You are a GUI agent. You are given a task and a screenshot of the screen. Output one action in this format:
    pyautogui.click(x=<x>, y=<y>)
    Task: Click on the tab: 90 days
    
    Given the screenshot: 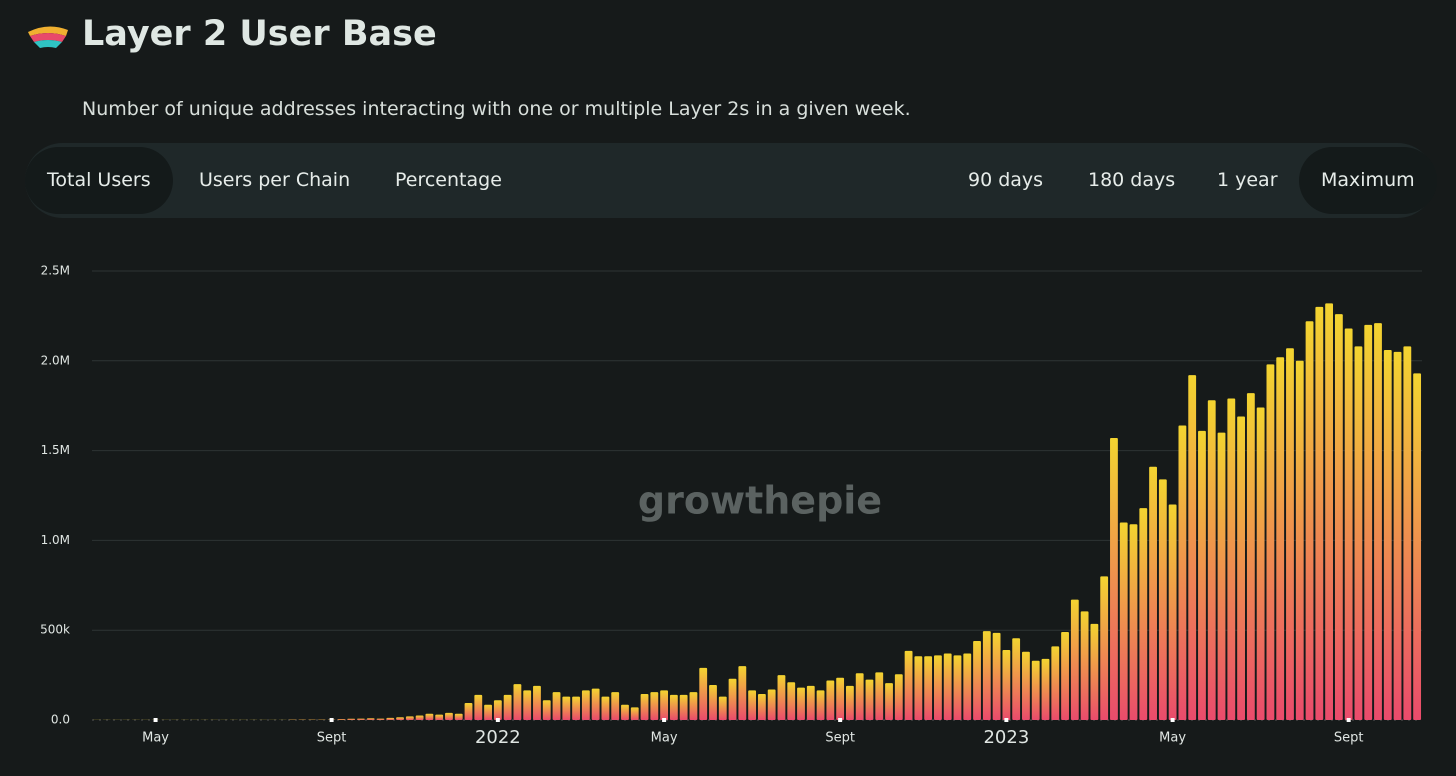 What is the action you would take?
    pyautogui.click(x=1006, y=180)
    